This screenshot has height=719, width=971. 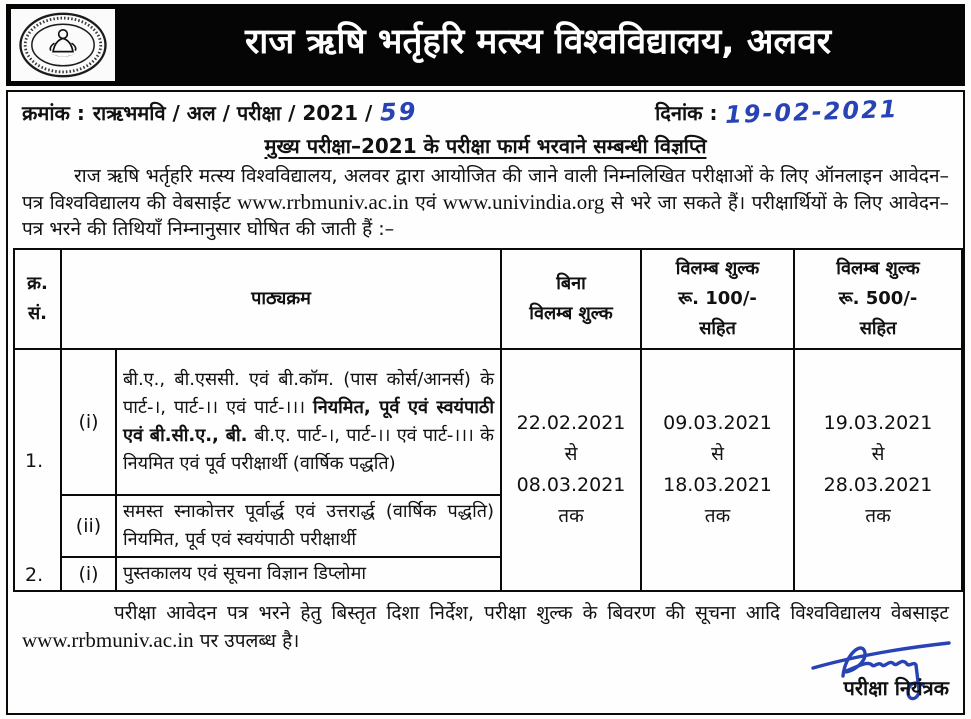 What do you see at coordinates (108, 640) in the screenshot?
I see `footer-url: www.rrbmuniv.ac.in` at bounding box center [108, 640].